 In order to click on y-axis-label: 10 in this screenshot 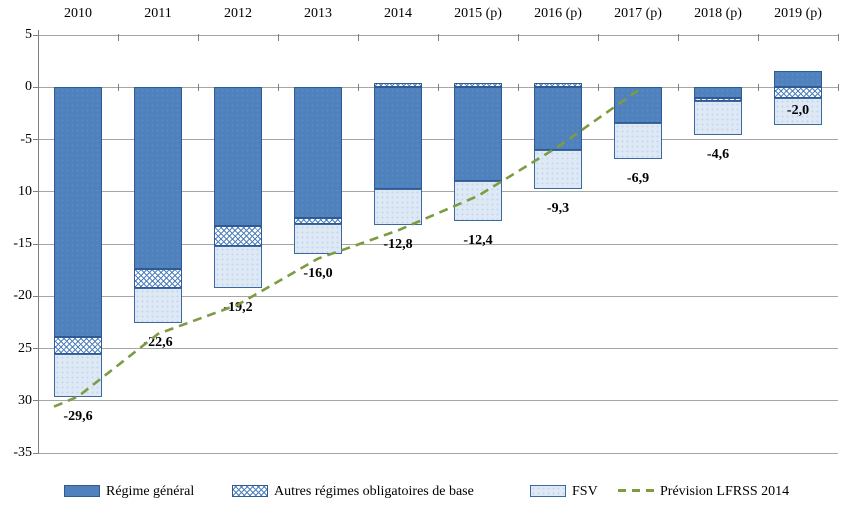, I will do `click(25, 191)`.